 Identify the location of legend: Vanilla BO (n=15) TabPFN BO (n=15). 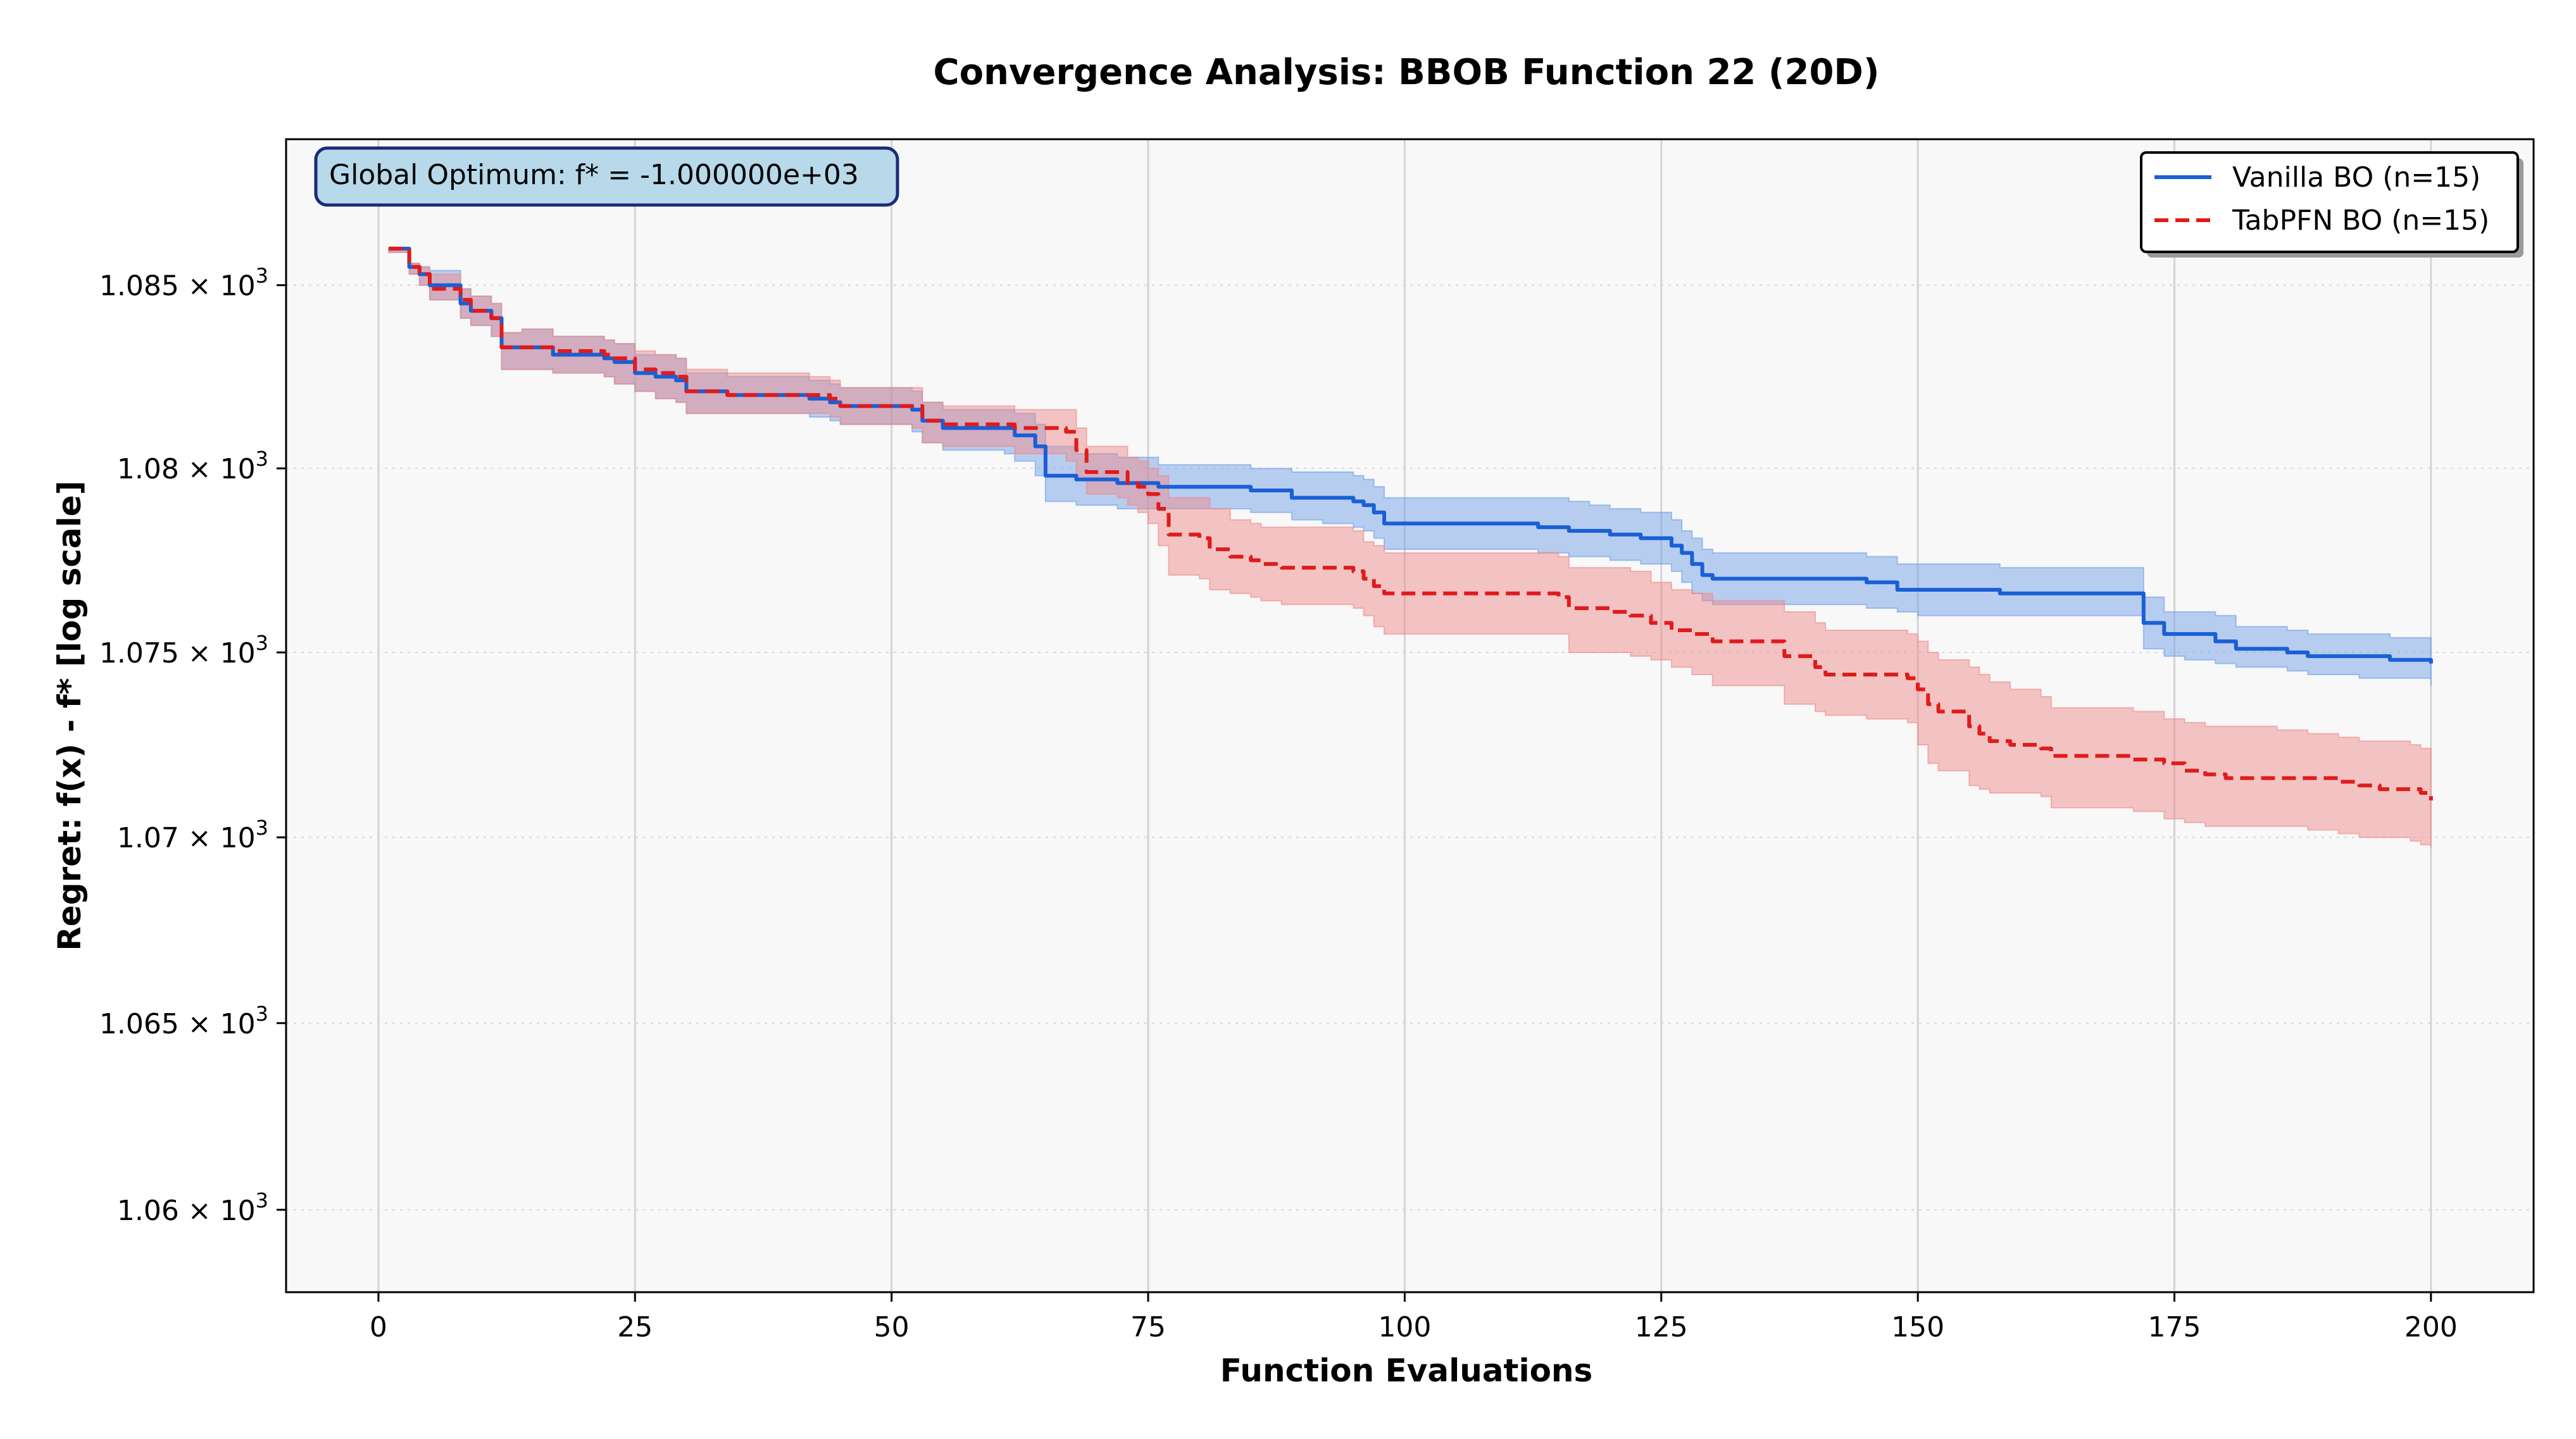
(2331, 204).